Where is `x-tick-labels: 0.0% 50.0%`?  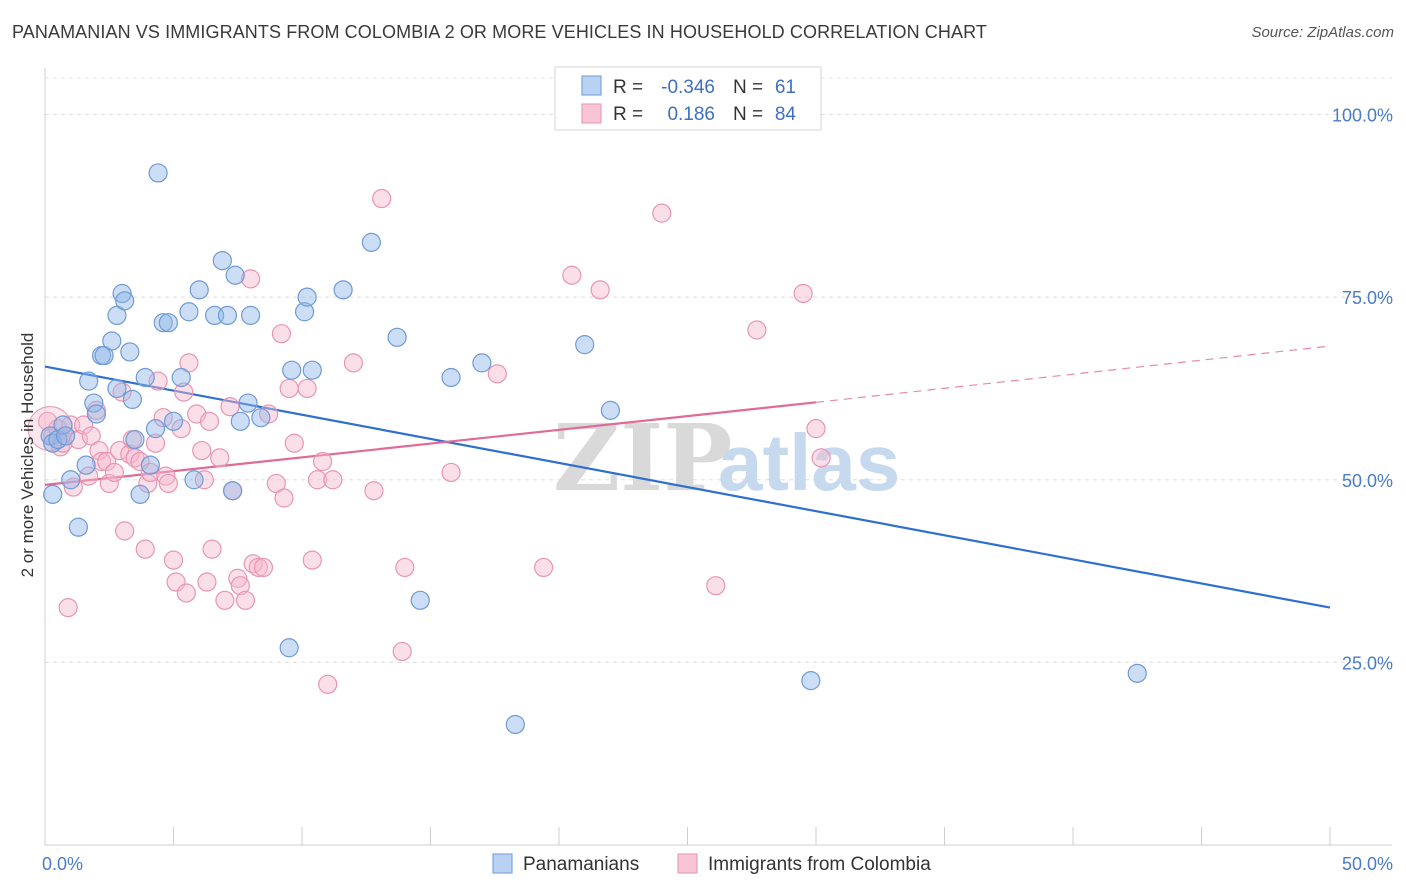 x-tick-labels: 0.0% 50.0% is located at coordinates (717, 864).